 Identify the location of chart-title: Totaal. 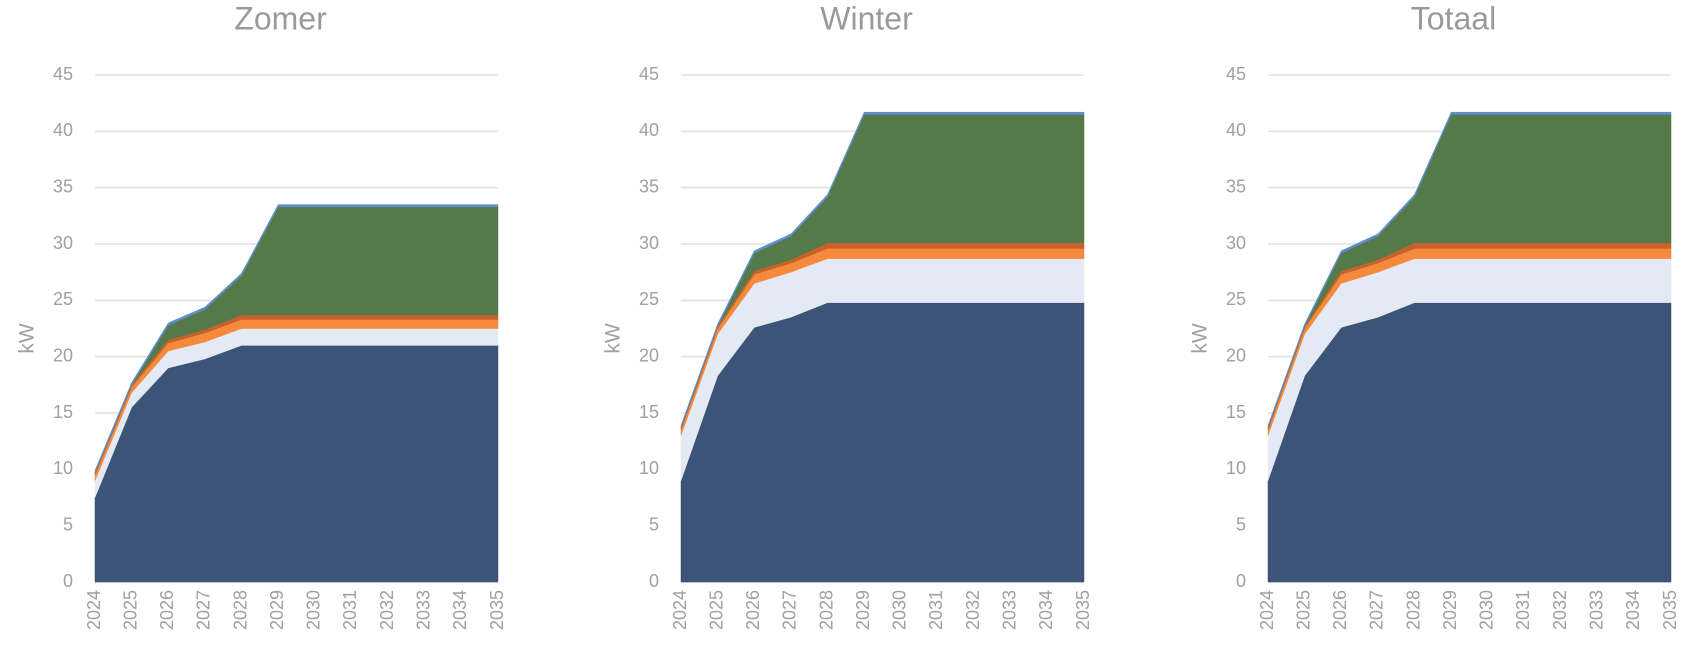
(1453, 18).